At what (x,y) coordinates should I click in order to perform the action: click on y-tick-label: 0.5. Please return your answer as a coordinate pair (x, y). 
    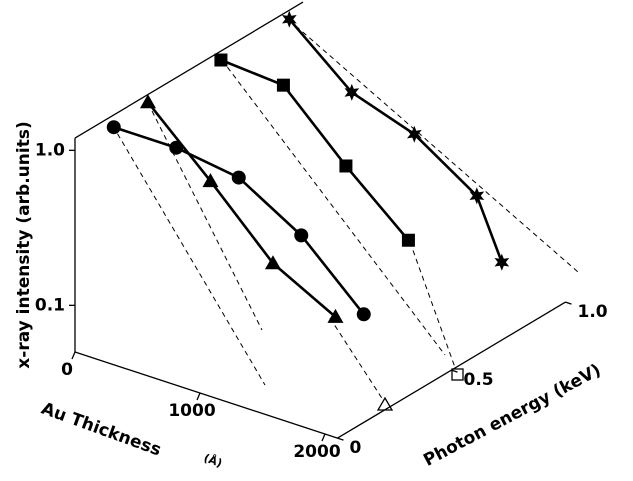
    Looking at the image, I should click on (479, 380).